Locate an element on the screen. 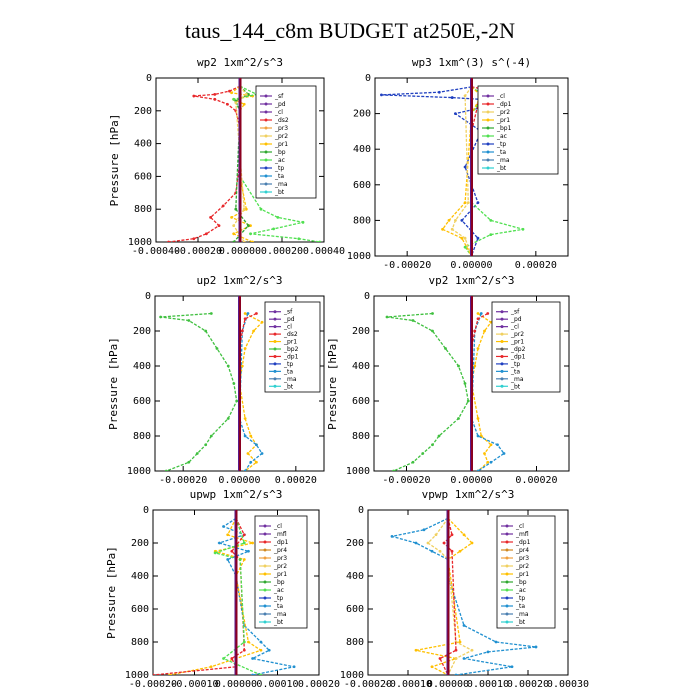 The width and height of the screenshot is (700, 700). panel-title: vp2 1xm^2/s^3 is located at coordinates (471, 280).